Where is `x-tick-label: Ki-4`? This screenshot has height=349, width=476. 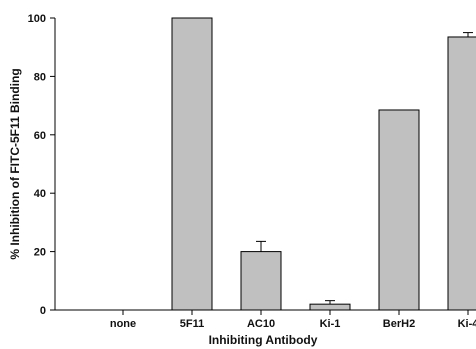 x-tick-label: Ki-4 is located at coordinates (467, 324).